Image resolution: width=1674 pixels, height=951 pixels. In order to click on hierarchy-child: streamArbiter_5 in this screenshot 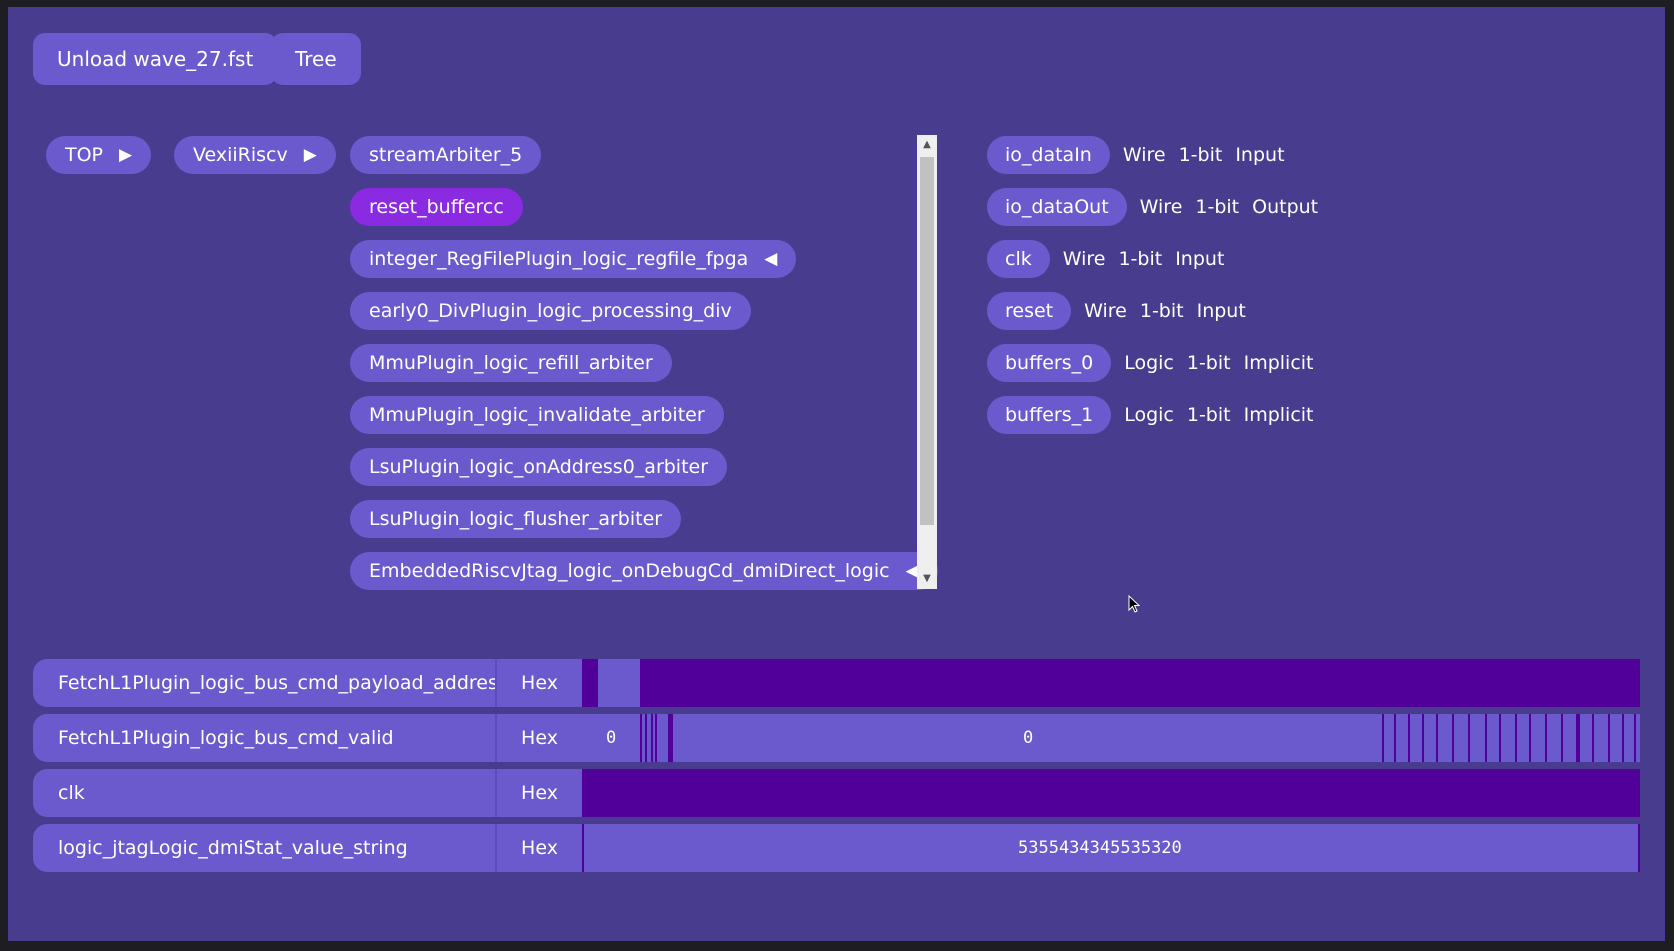, I will do `click(446, 155)`.